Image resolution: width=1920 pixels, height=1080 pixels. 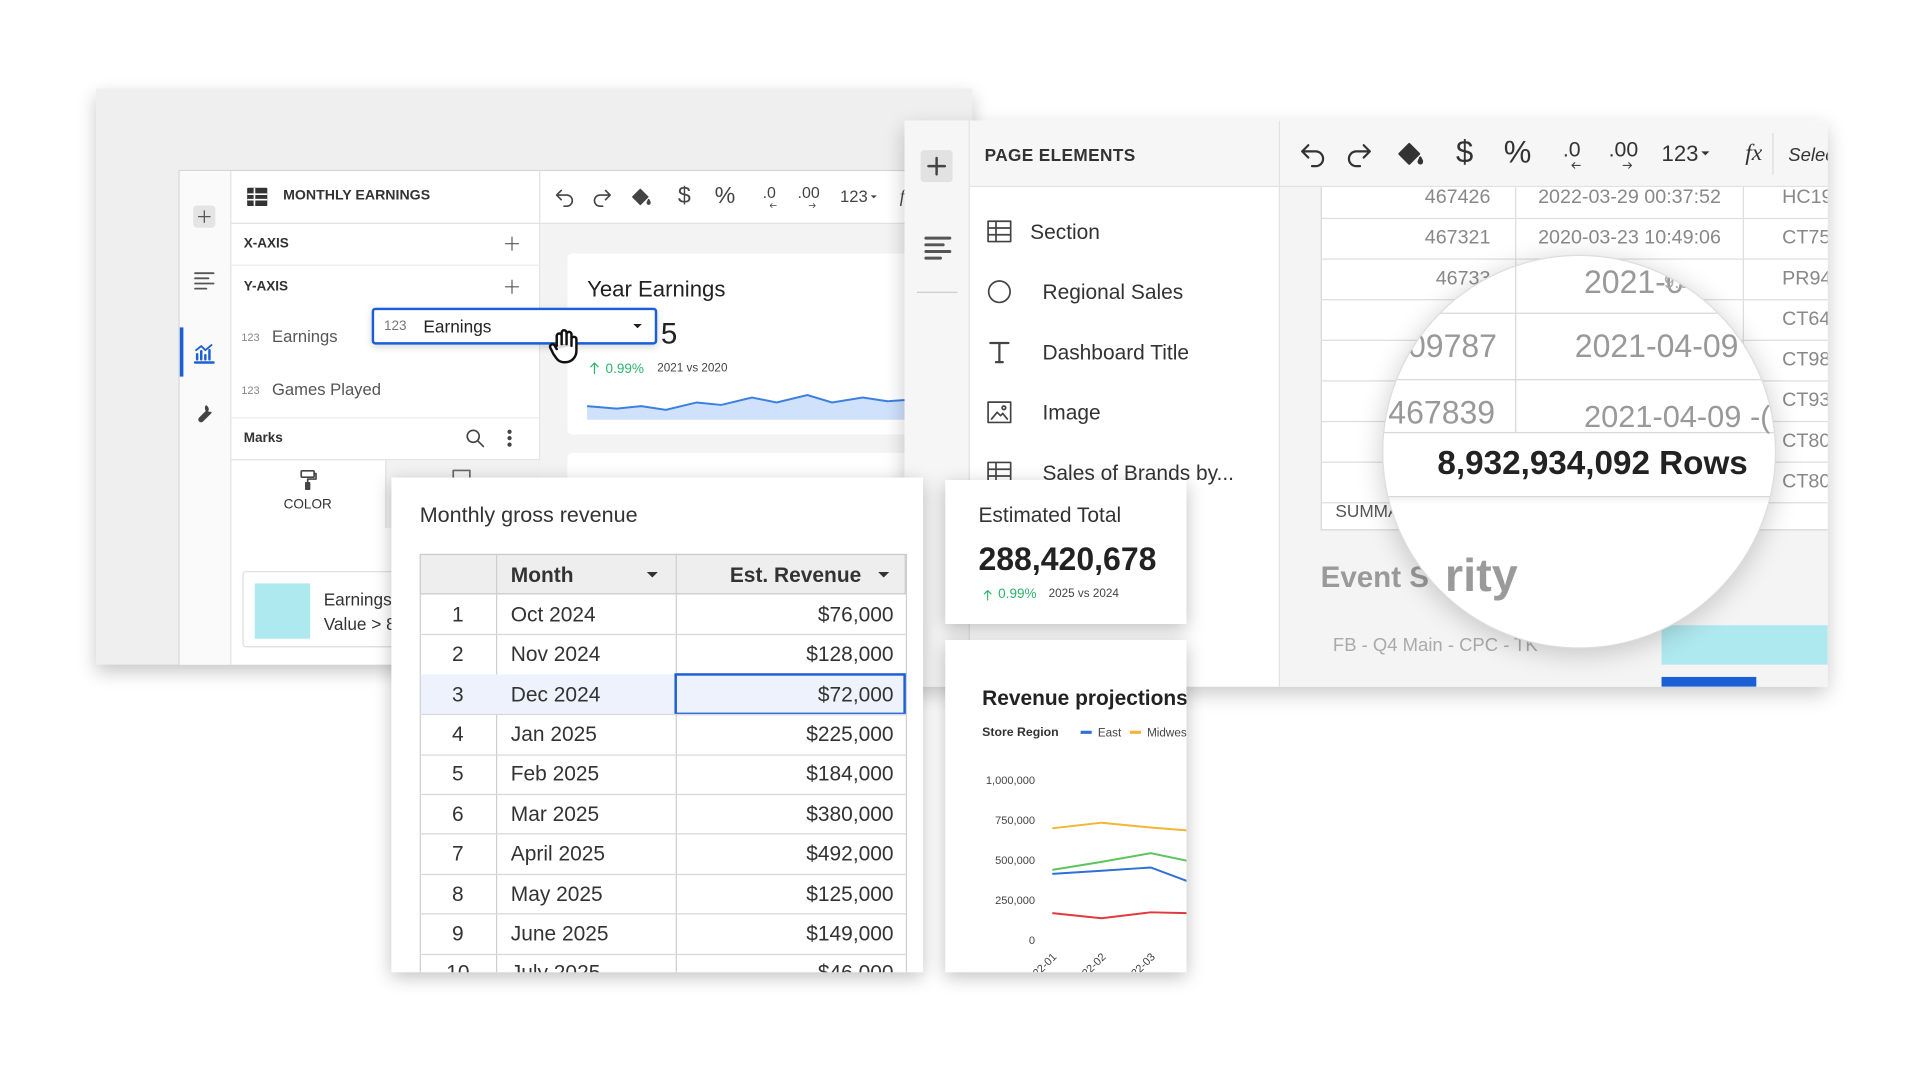 I want to click on card-change: 0.99%, so click(x=1017, y=594).